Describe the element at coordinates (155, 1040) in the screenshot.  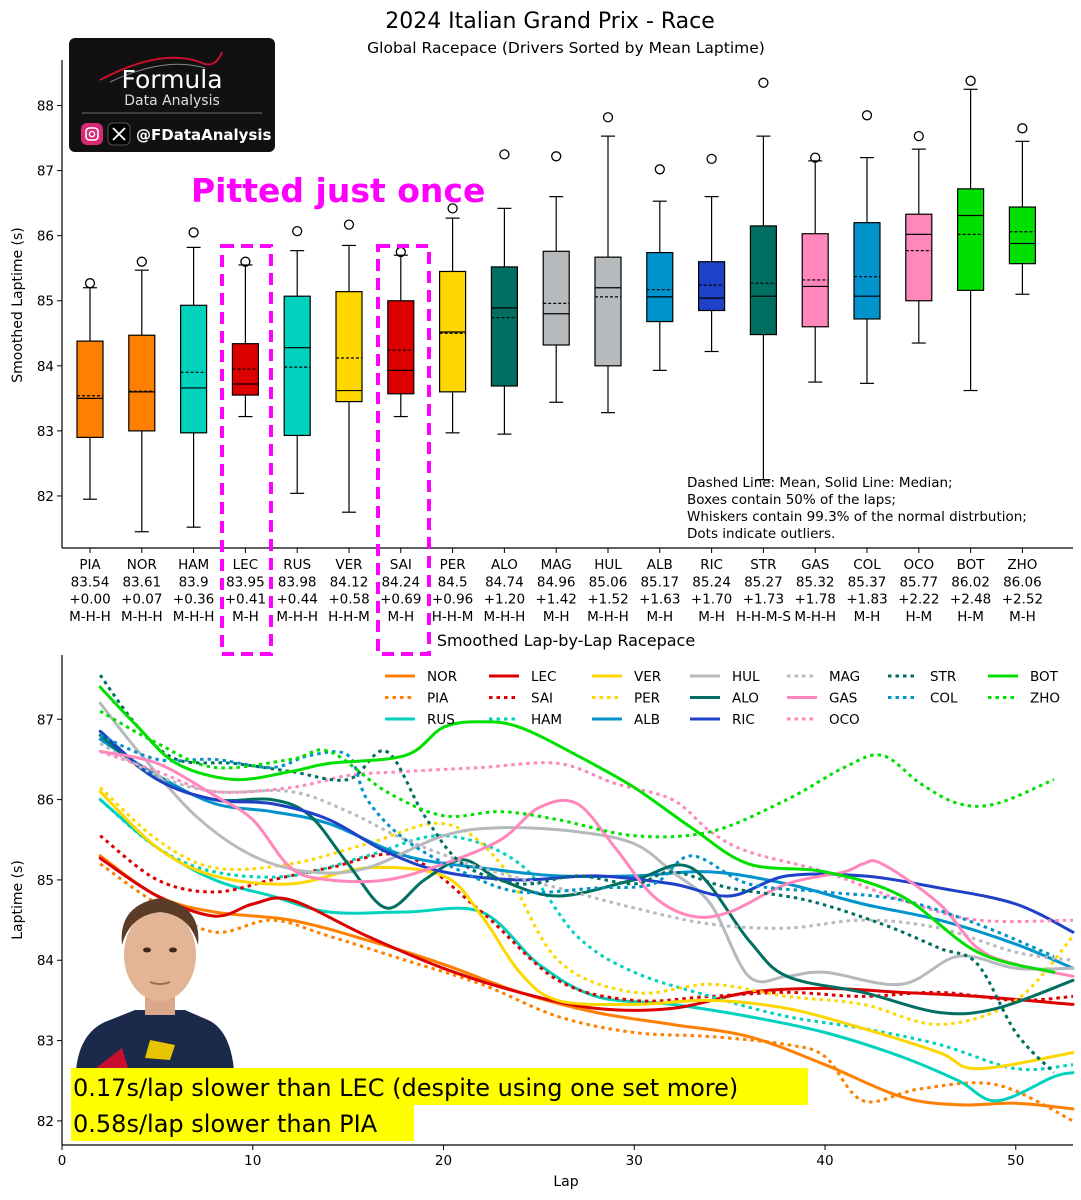
I see `driver-shirt` at that location.